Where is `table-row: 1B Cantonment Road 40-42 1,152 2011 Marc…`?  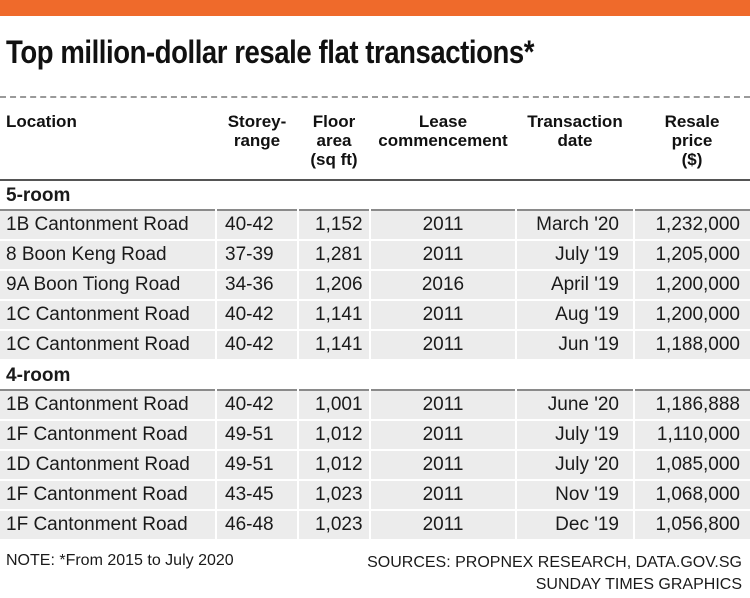
table-row: 1B Cantonment Road 40-42 1,152 2011 Marc… is located at coordinates (375, 225).